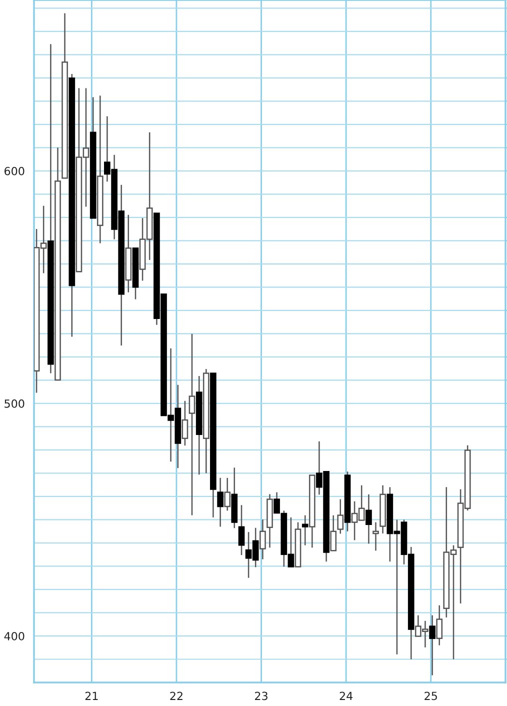 This screenshot has height=706, width=507. I want to click on x-tick-label: 23, so click(261, 696).